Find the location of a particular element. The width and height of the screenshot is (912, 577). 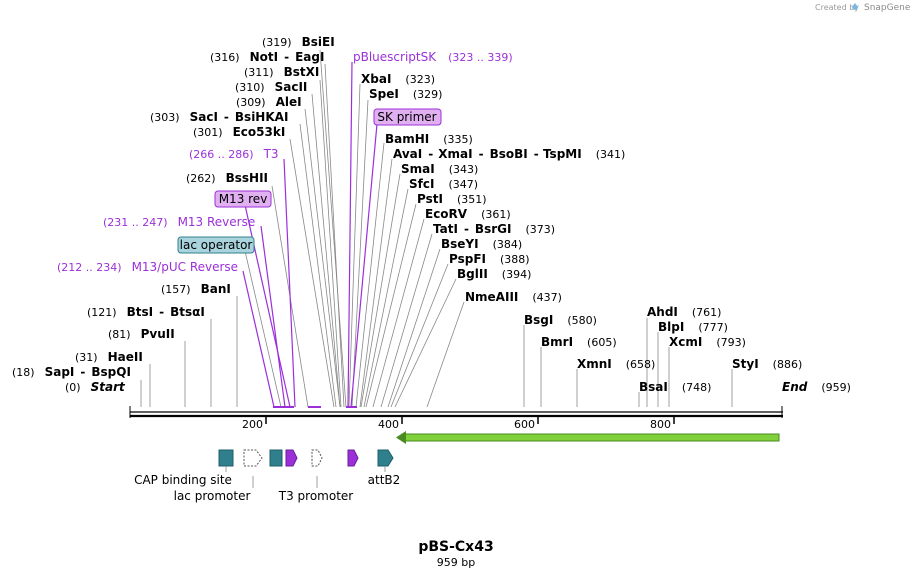

feature-glyphs is located at coordinates (306, 458).